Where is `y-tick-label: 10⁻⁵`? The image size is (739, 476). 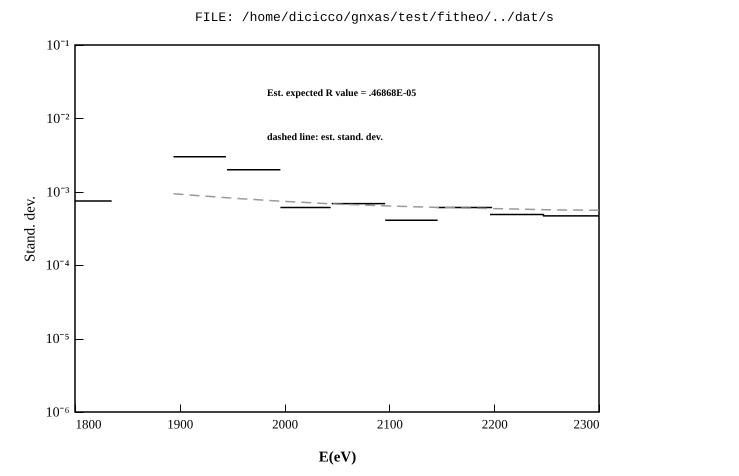 y-tick-label: 10⁻⁵ is located at coordinates (58, 340).